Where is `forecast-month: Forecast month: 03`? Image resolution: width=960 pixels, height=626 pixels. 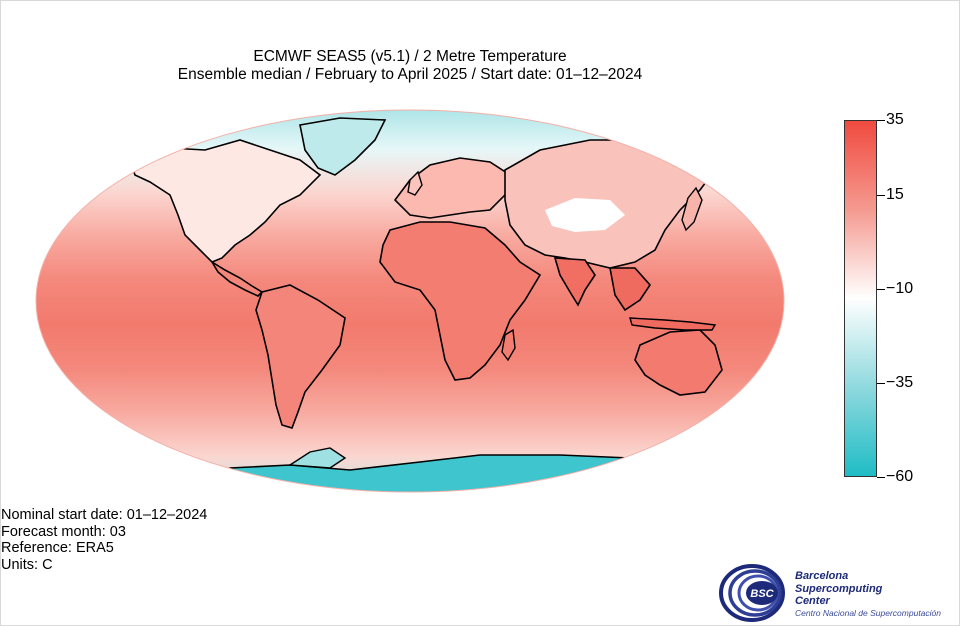 forecast-month: Forecast month: 03 is located at coordinates (63, 531).